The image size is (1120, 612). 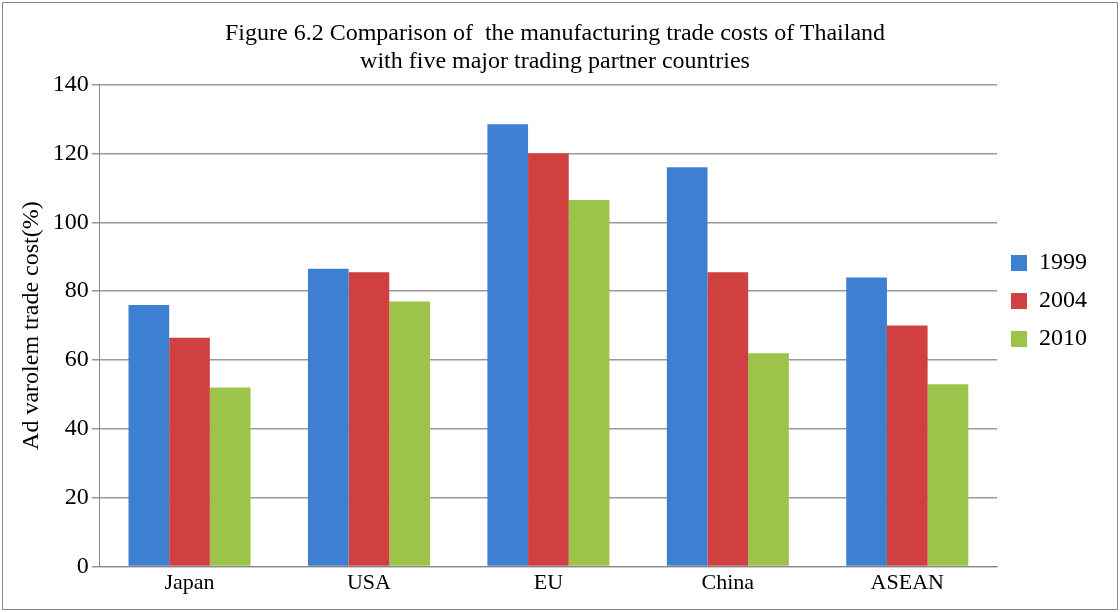 What do you see at coordinates (70, 82) in the screenshot?
I see `y-tick-label: 140` at bounding box center [70, 82].